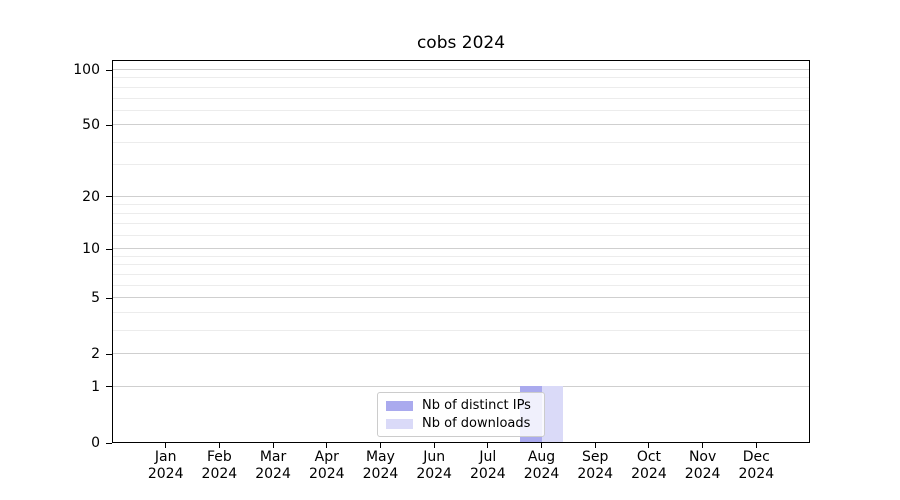  Describe the element at coordinates (756, 465) in the screenshot. I see `x-tick-label: Dec 2024` at that location.